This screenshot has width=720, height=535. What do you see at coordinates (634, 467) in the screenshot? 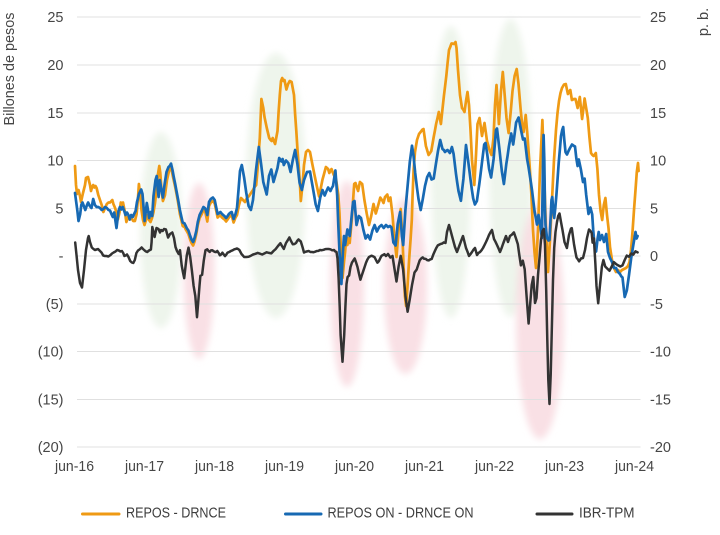
I see `svg-text: jun-24` at bounding box center [634, 467].